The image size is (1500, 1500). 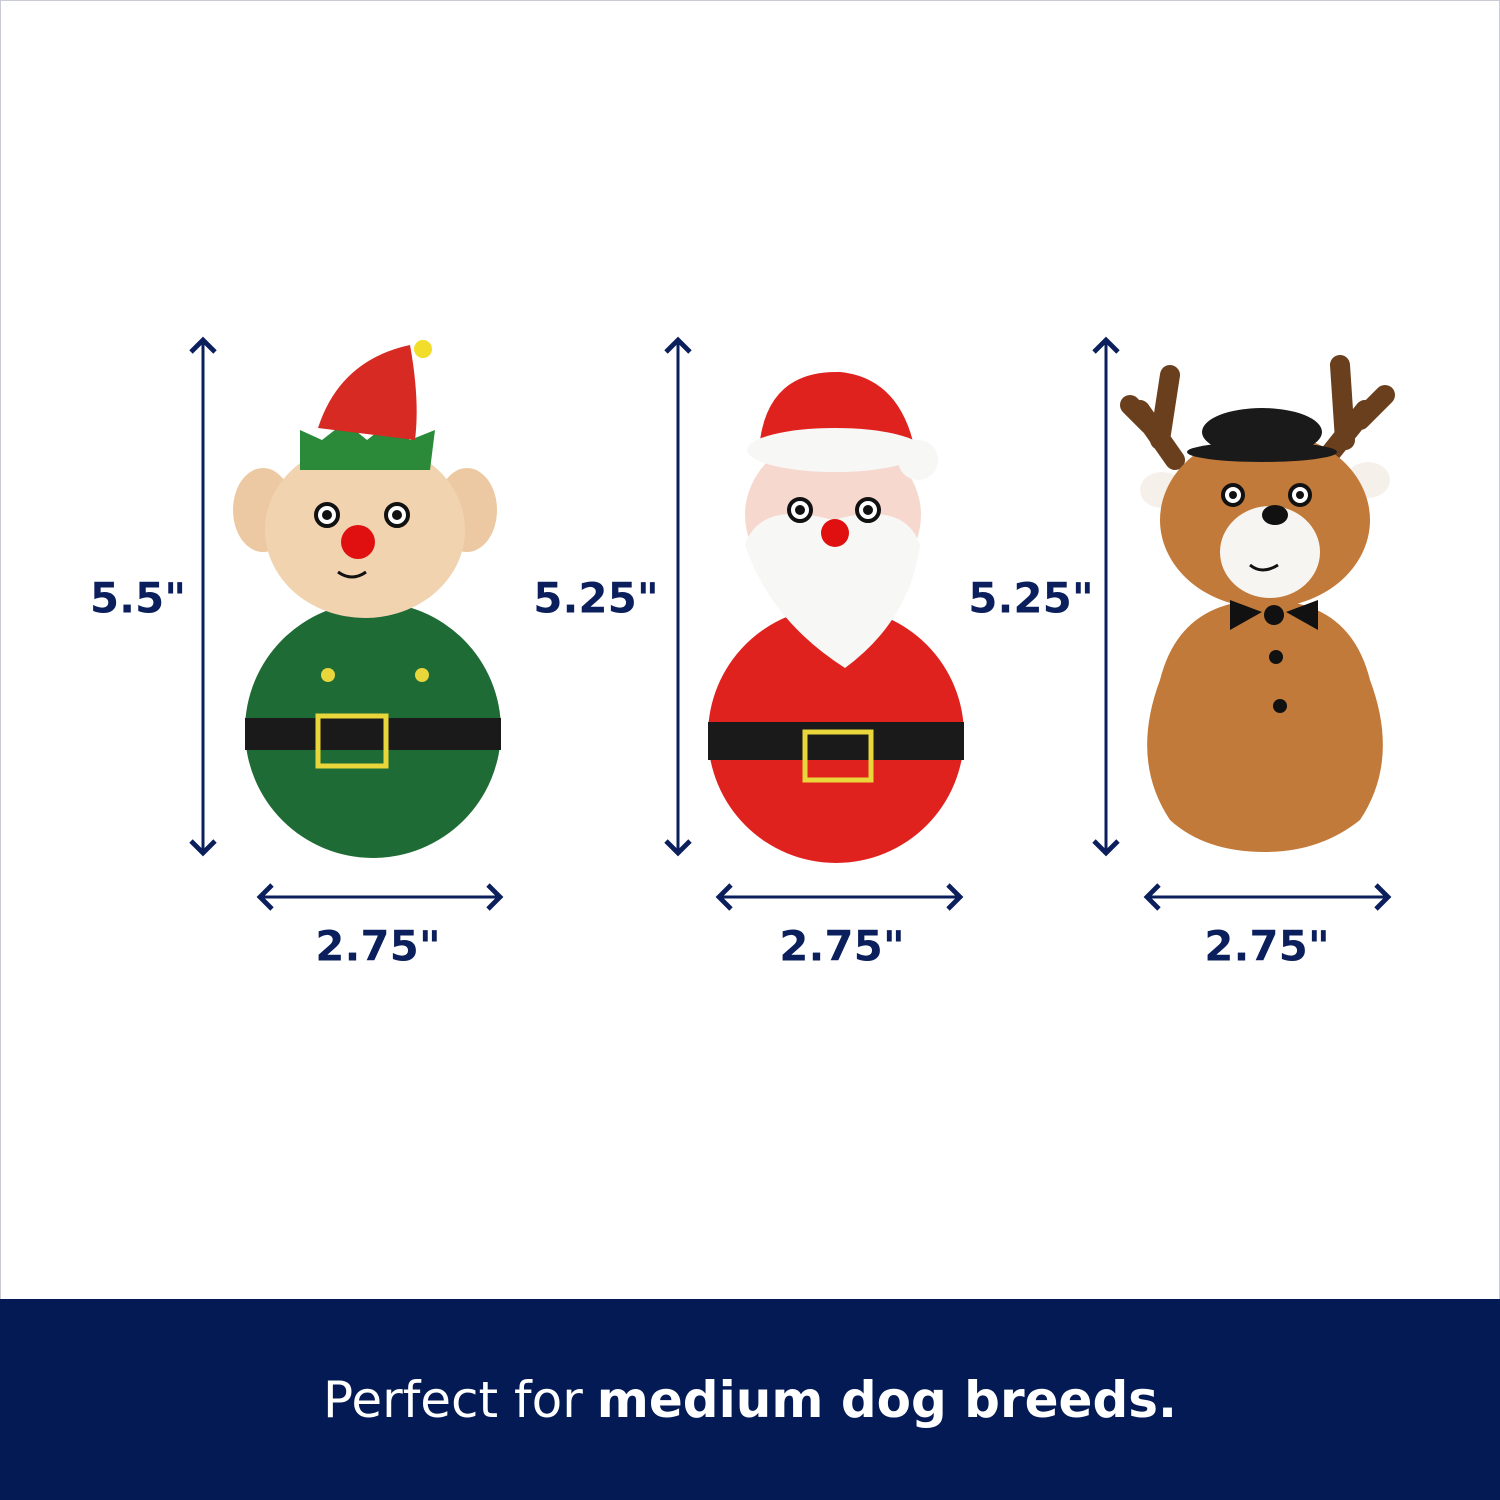 I want to click on banner-text-bold-wrapper: medium dog breeds., so click(x=880, y=1400).